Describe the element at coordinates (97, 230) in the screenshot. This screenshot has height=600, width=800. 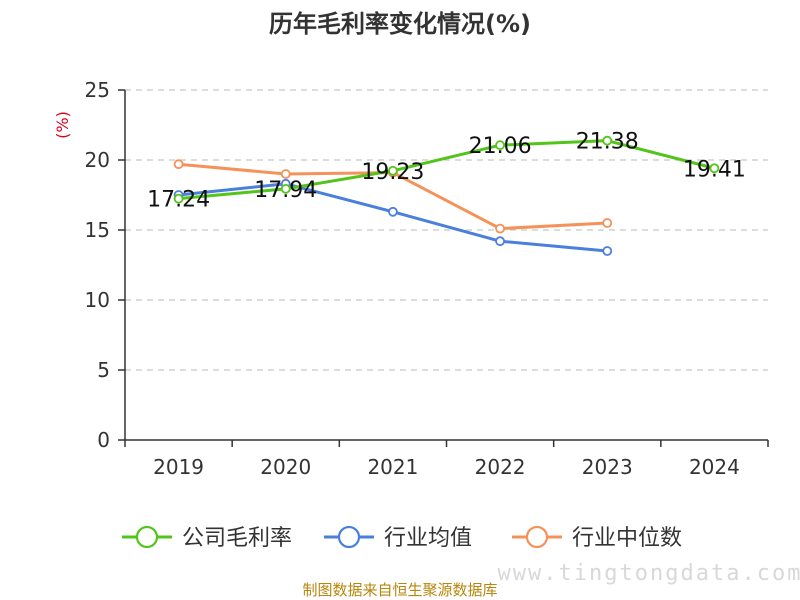
I see `y-tick-label: 15` at that location.